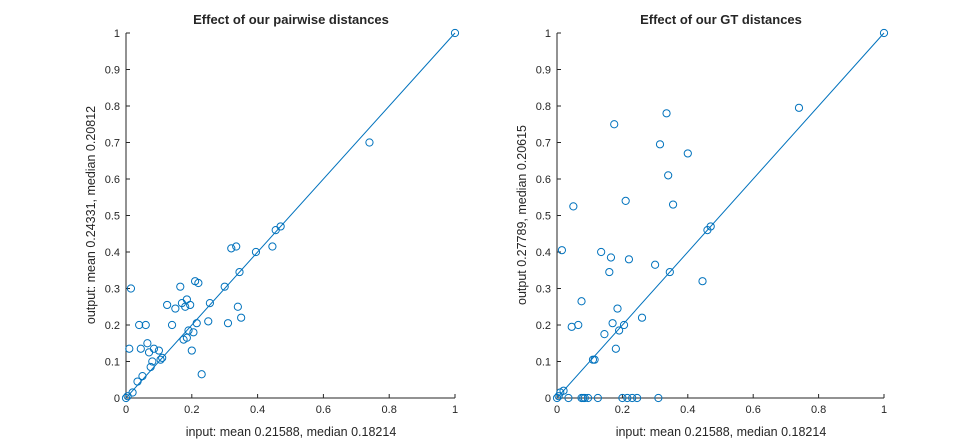 This screenshot has width=977, height=448. I want to click on x-tick-label: 1, so click(884, 410).